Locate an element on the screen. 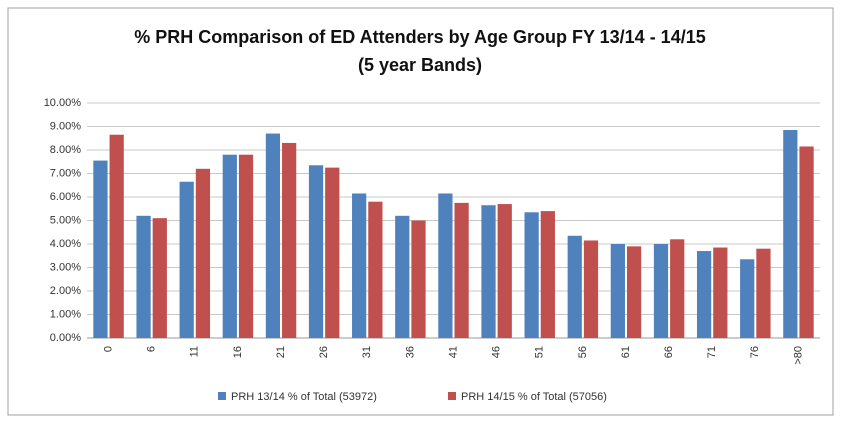 Image resolution: width=841 pixels, height=423 pixels. x-tick-label: 26 is located at coordinates (324, 352).